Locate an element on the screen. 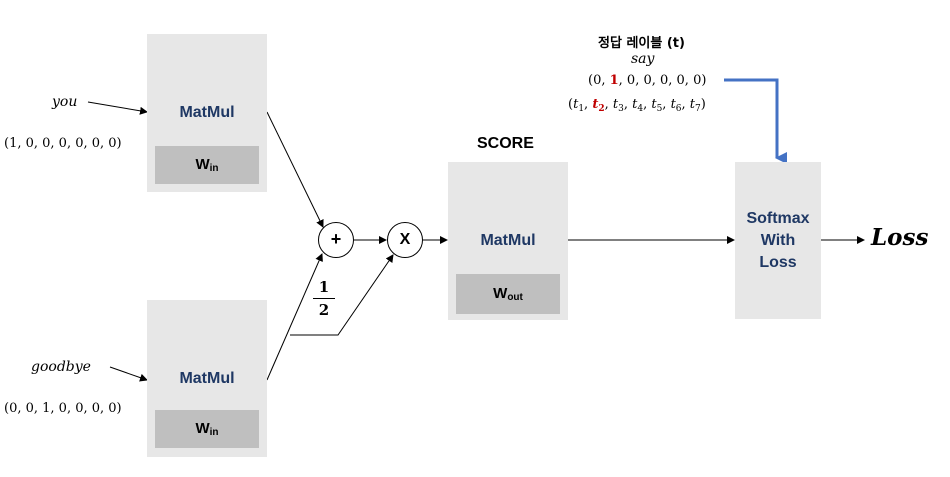 The image size is (950, 477). weight-win-bottom: Win is located at coordinates (207, 429).